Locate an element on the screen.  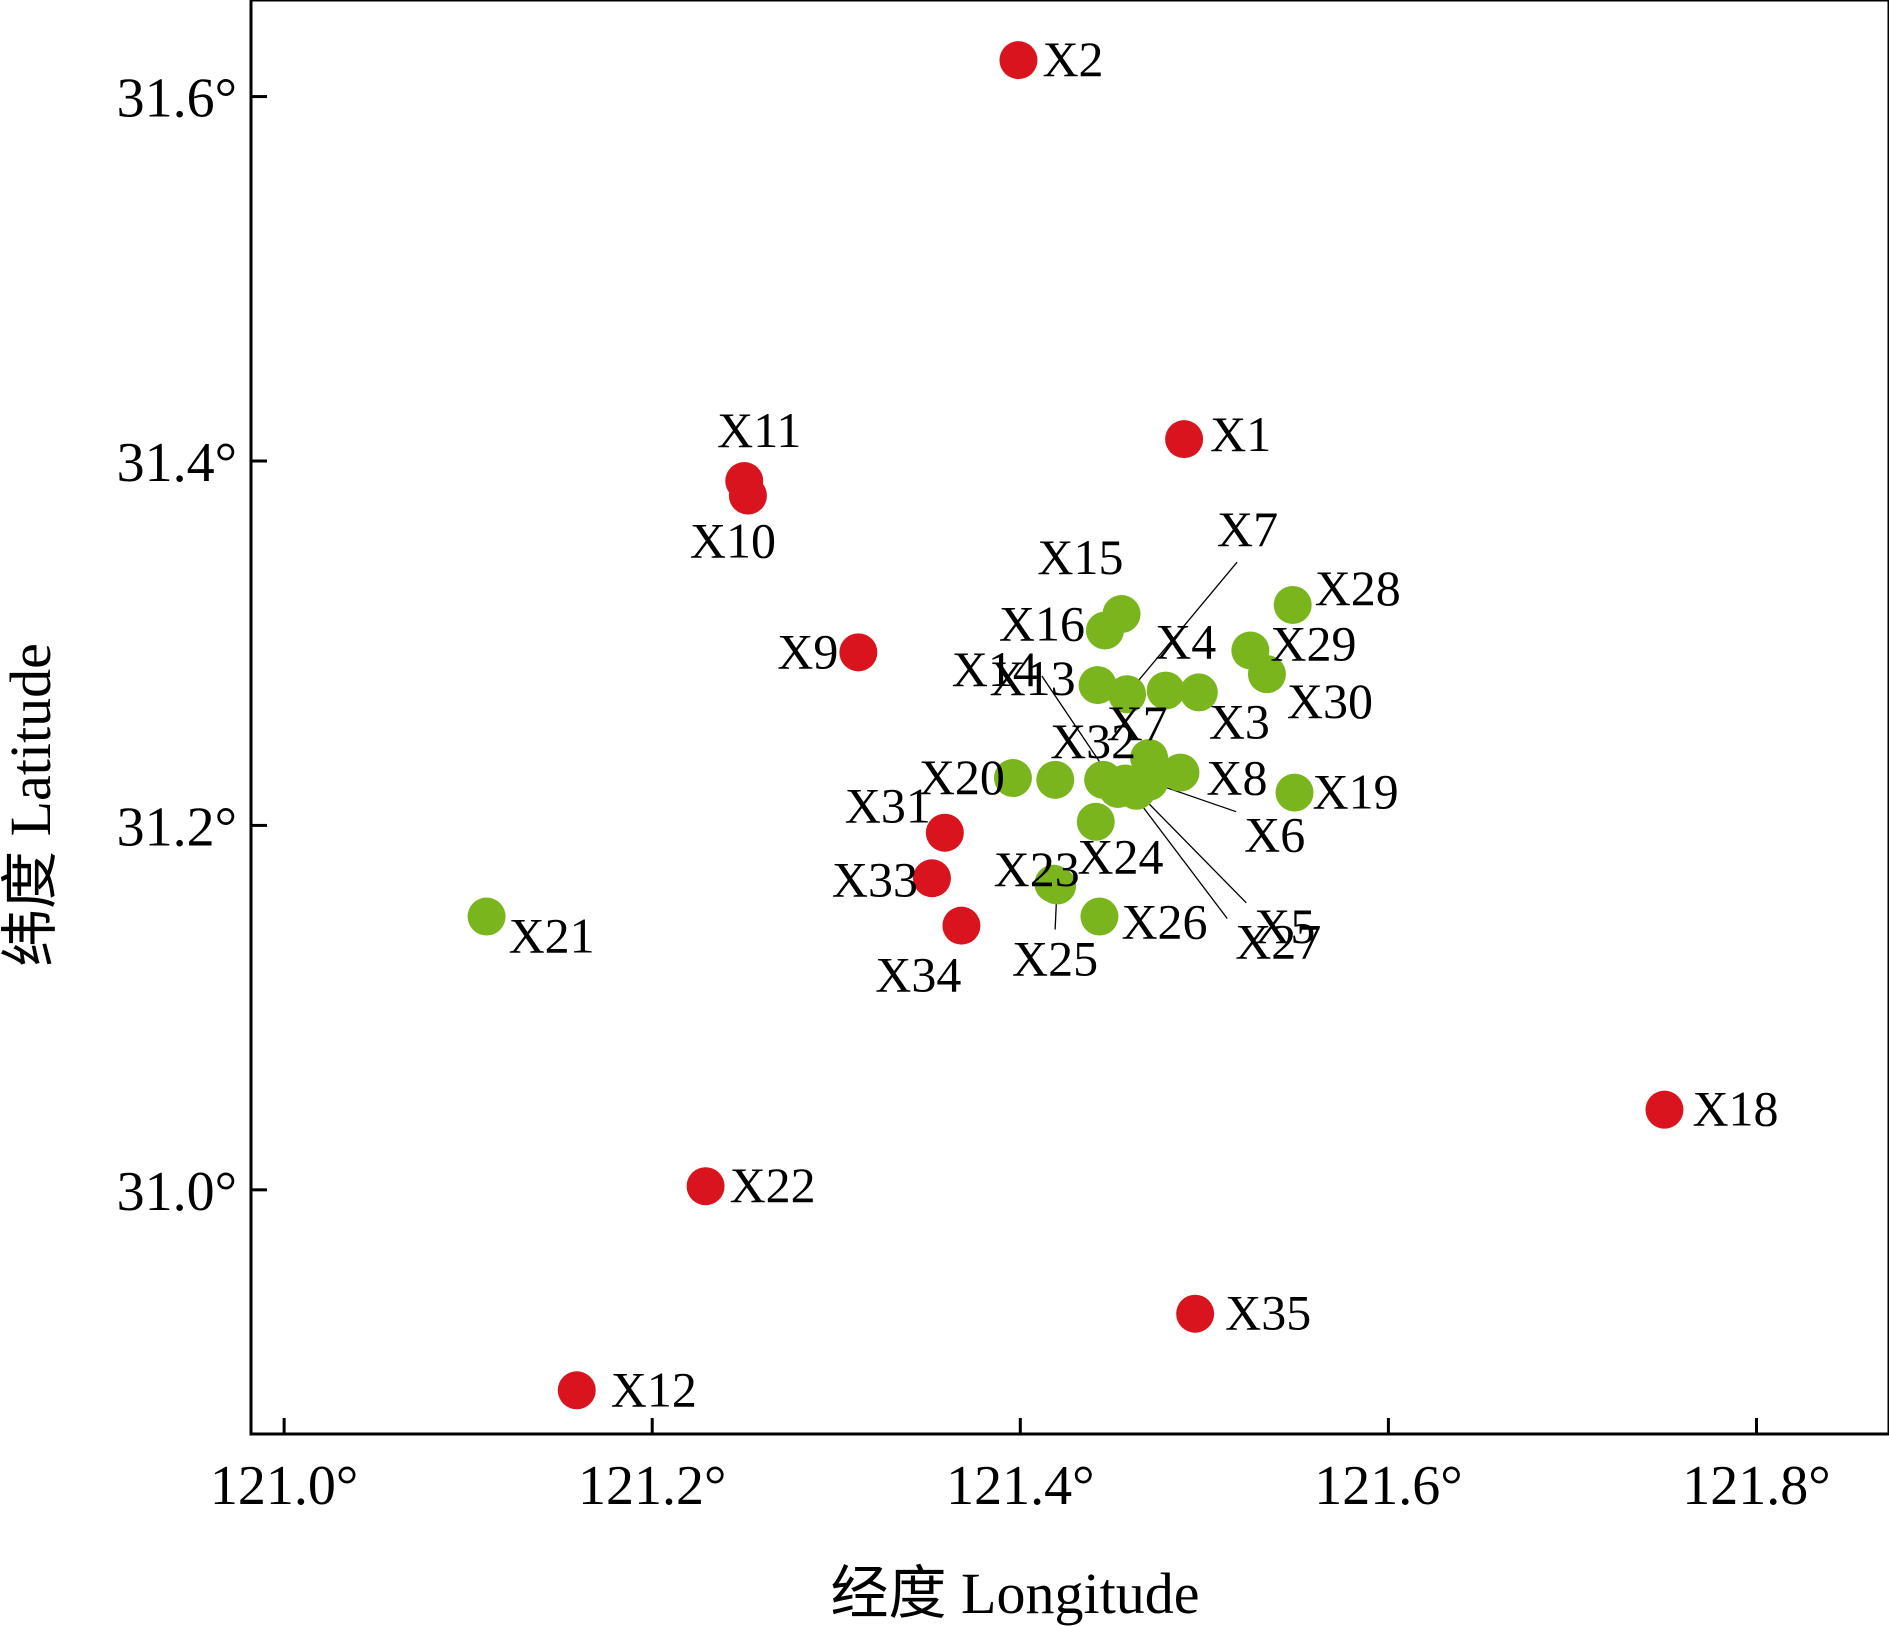
y-tick-label: 31.0° is located at coordinates (177, 1192).